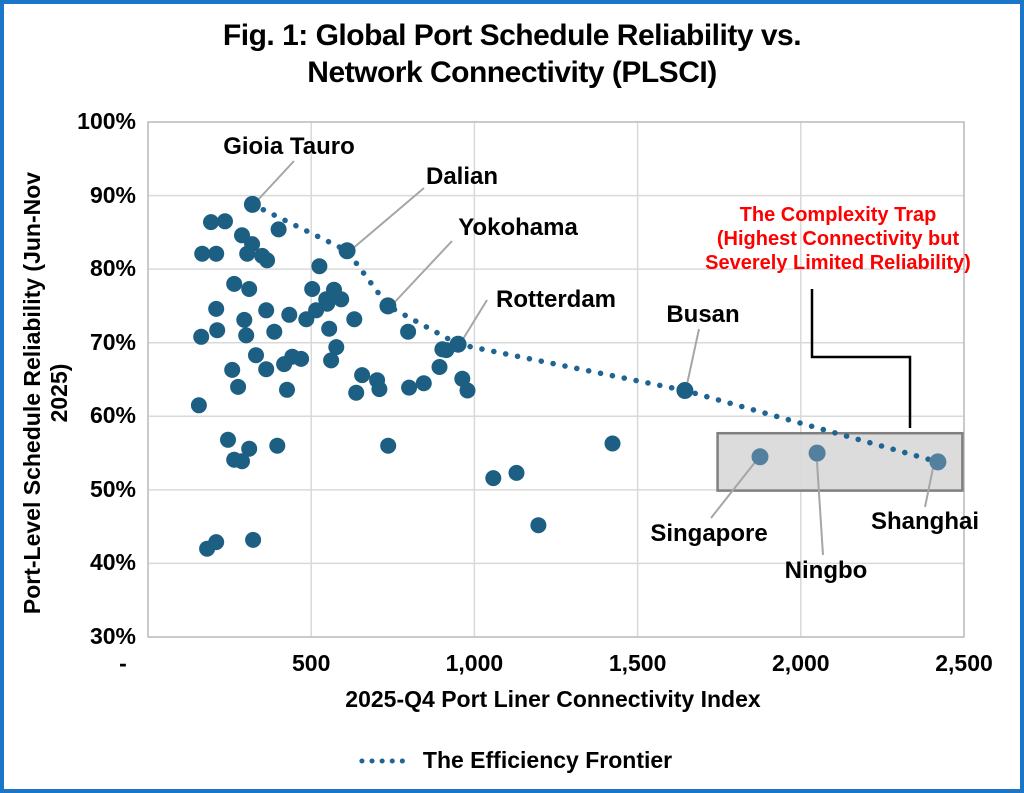  What do you see at coordinates (311, 663) in the screenshot?
I see `x-tick-label-500: 500` at bounding box center [311, 663].